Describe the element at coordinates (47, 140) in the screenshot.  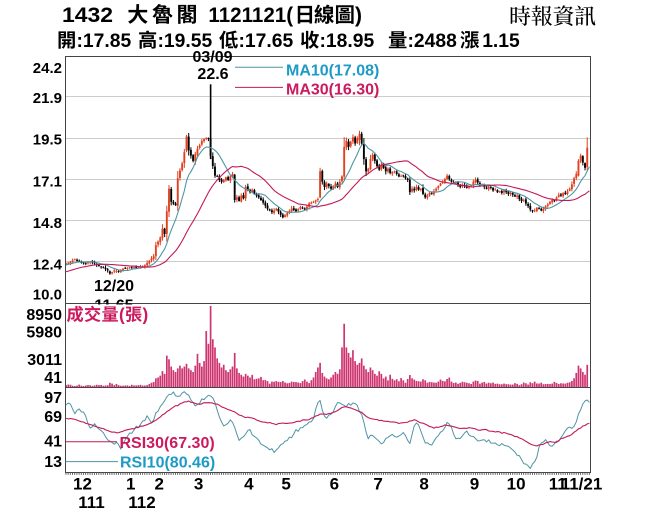
I see `svg-text: 19.5` at that location.